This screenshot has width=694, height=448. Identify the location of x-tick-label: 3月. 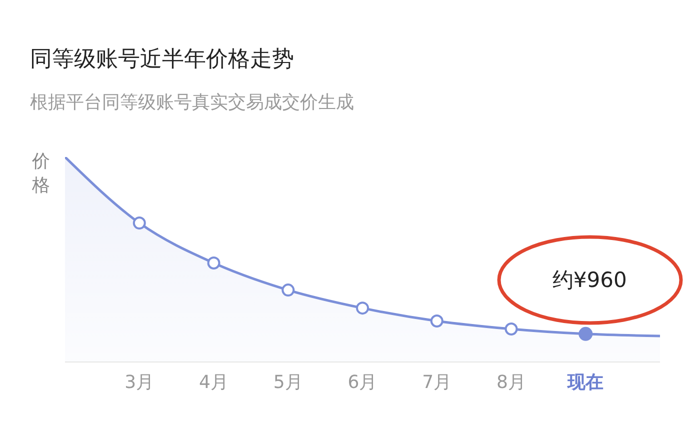
(139, 382).